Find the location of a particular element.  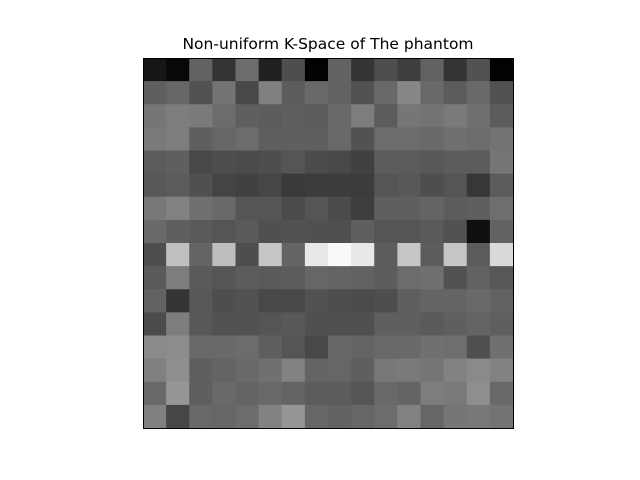

heatmap-cell-r11-c4 is located at coordinates (247, 324).